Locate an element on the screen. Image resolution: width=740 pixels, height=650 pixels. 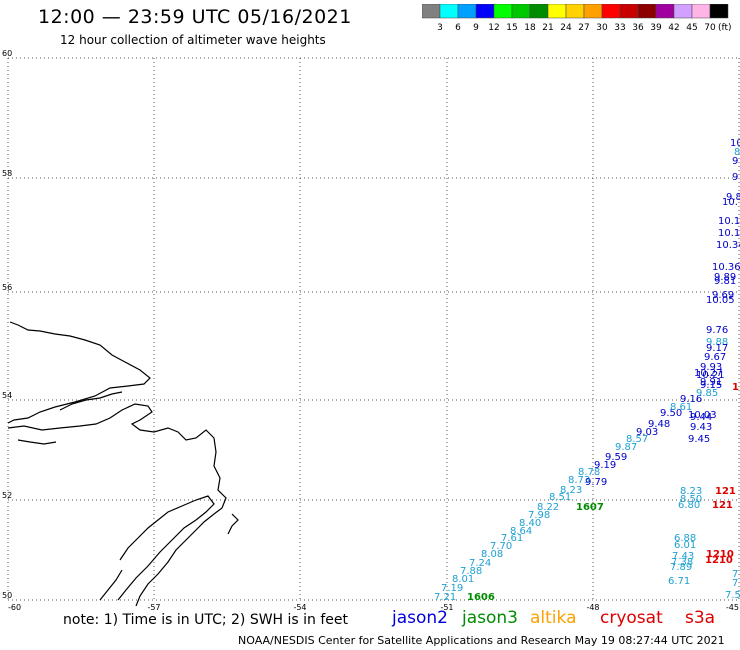
lon-label: -57 is located at coordinates (153, 607).